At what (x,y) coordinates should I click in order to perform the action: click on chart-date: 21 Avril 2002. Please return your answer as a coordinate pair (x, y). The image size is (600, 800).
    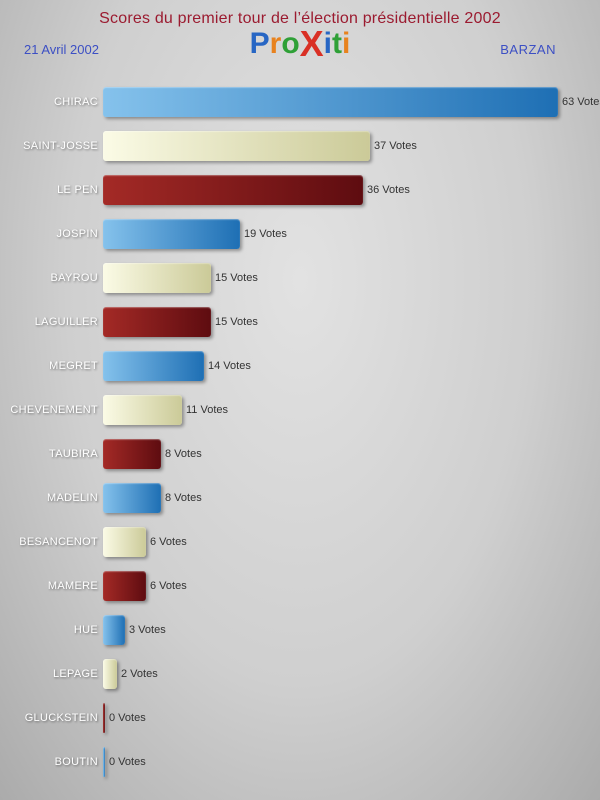
    Looking at the image, I should click on (61, 49).